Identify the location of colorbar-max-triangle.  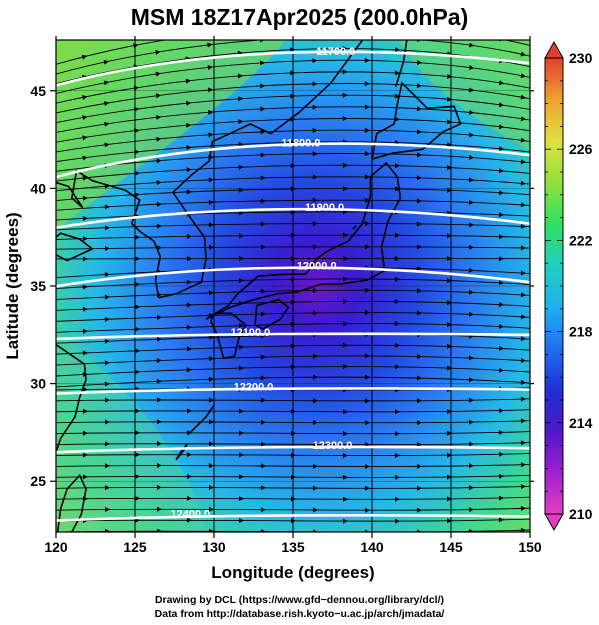
(554, 49).